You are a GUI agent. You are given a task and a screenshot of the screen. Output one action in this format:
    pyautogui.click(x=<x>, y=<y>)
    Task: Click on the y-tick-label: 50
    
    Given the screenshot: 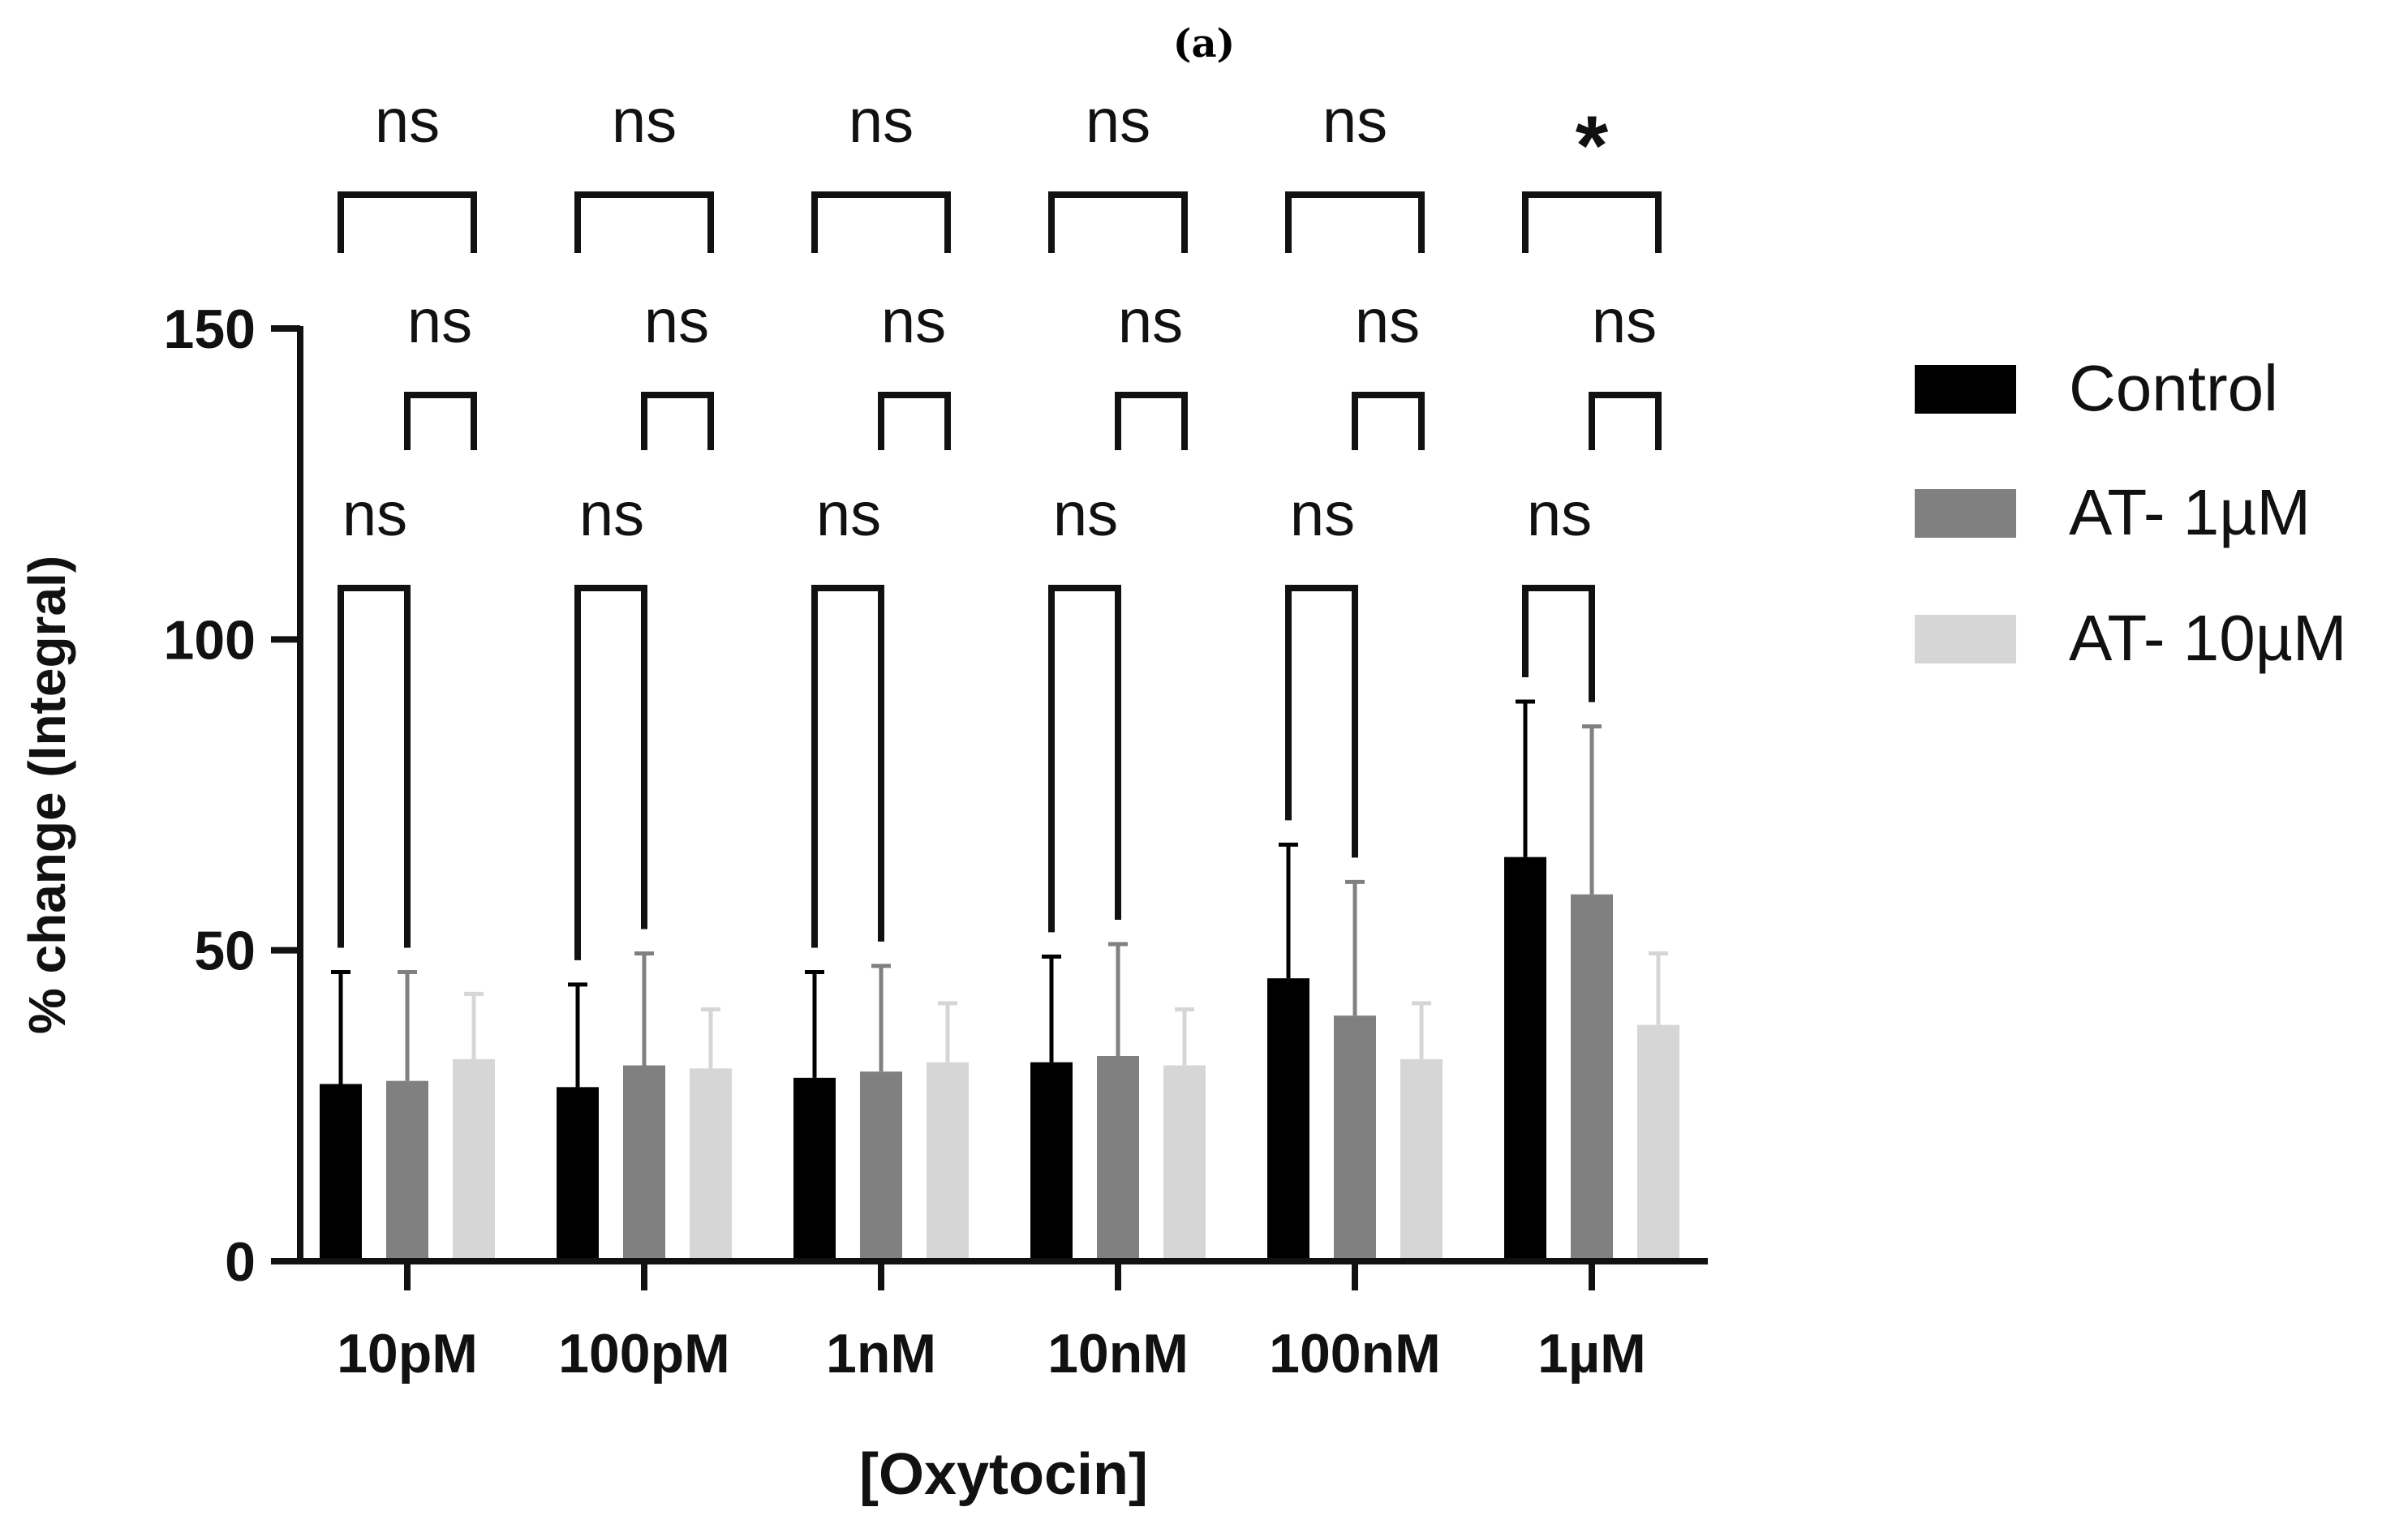 What is the action you would take?
    pyautogui.click(x=225, y=951)
    